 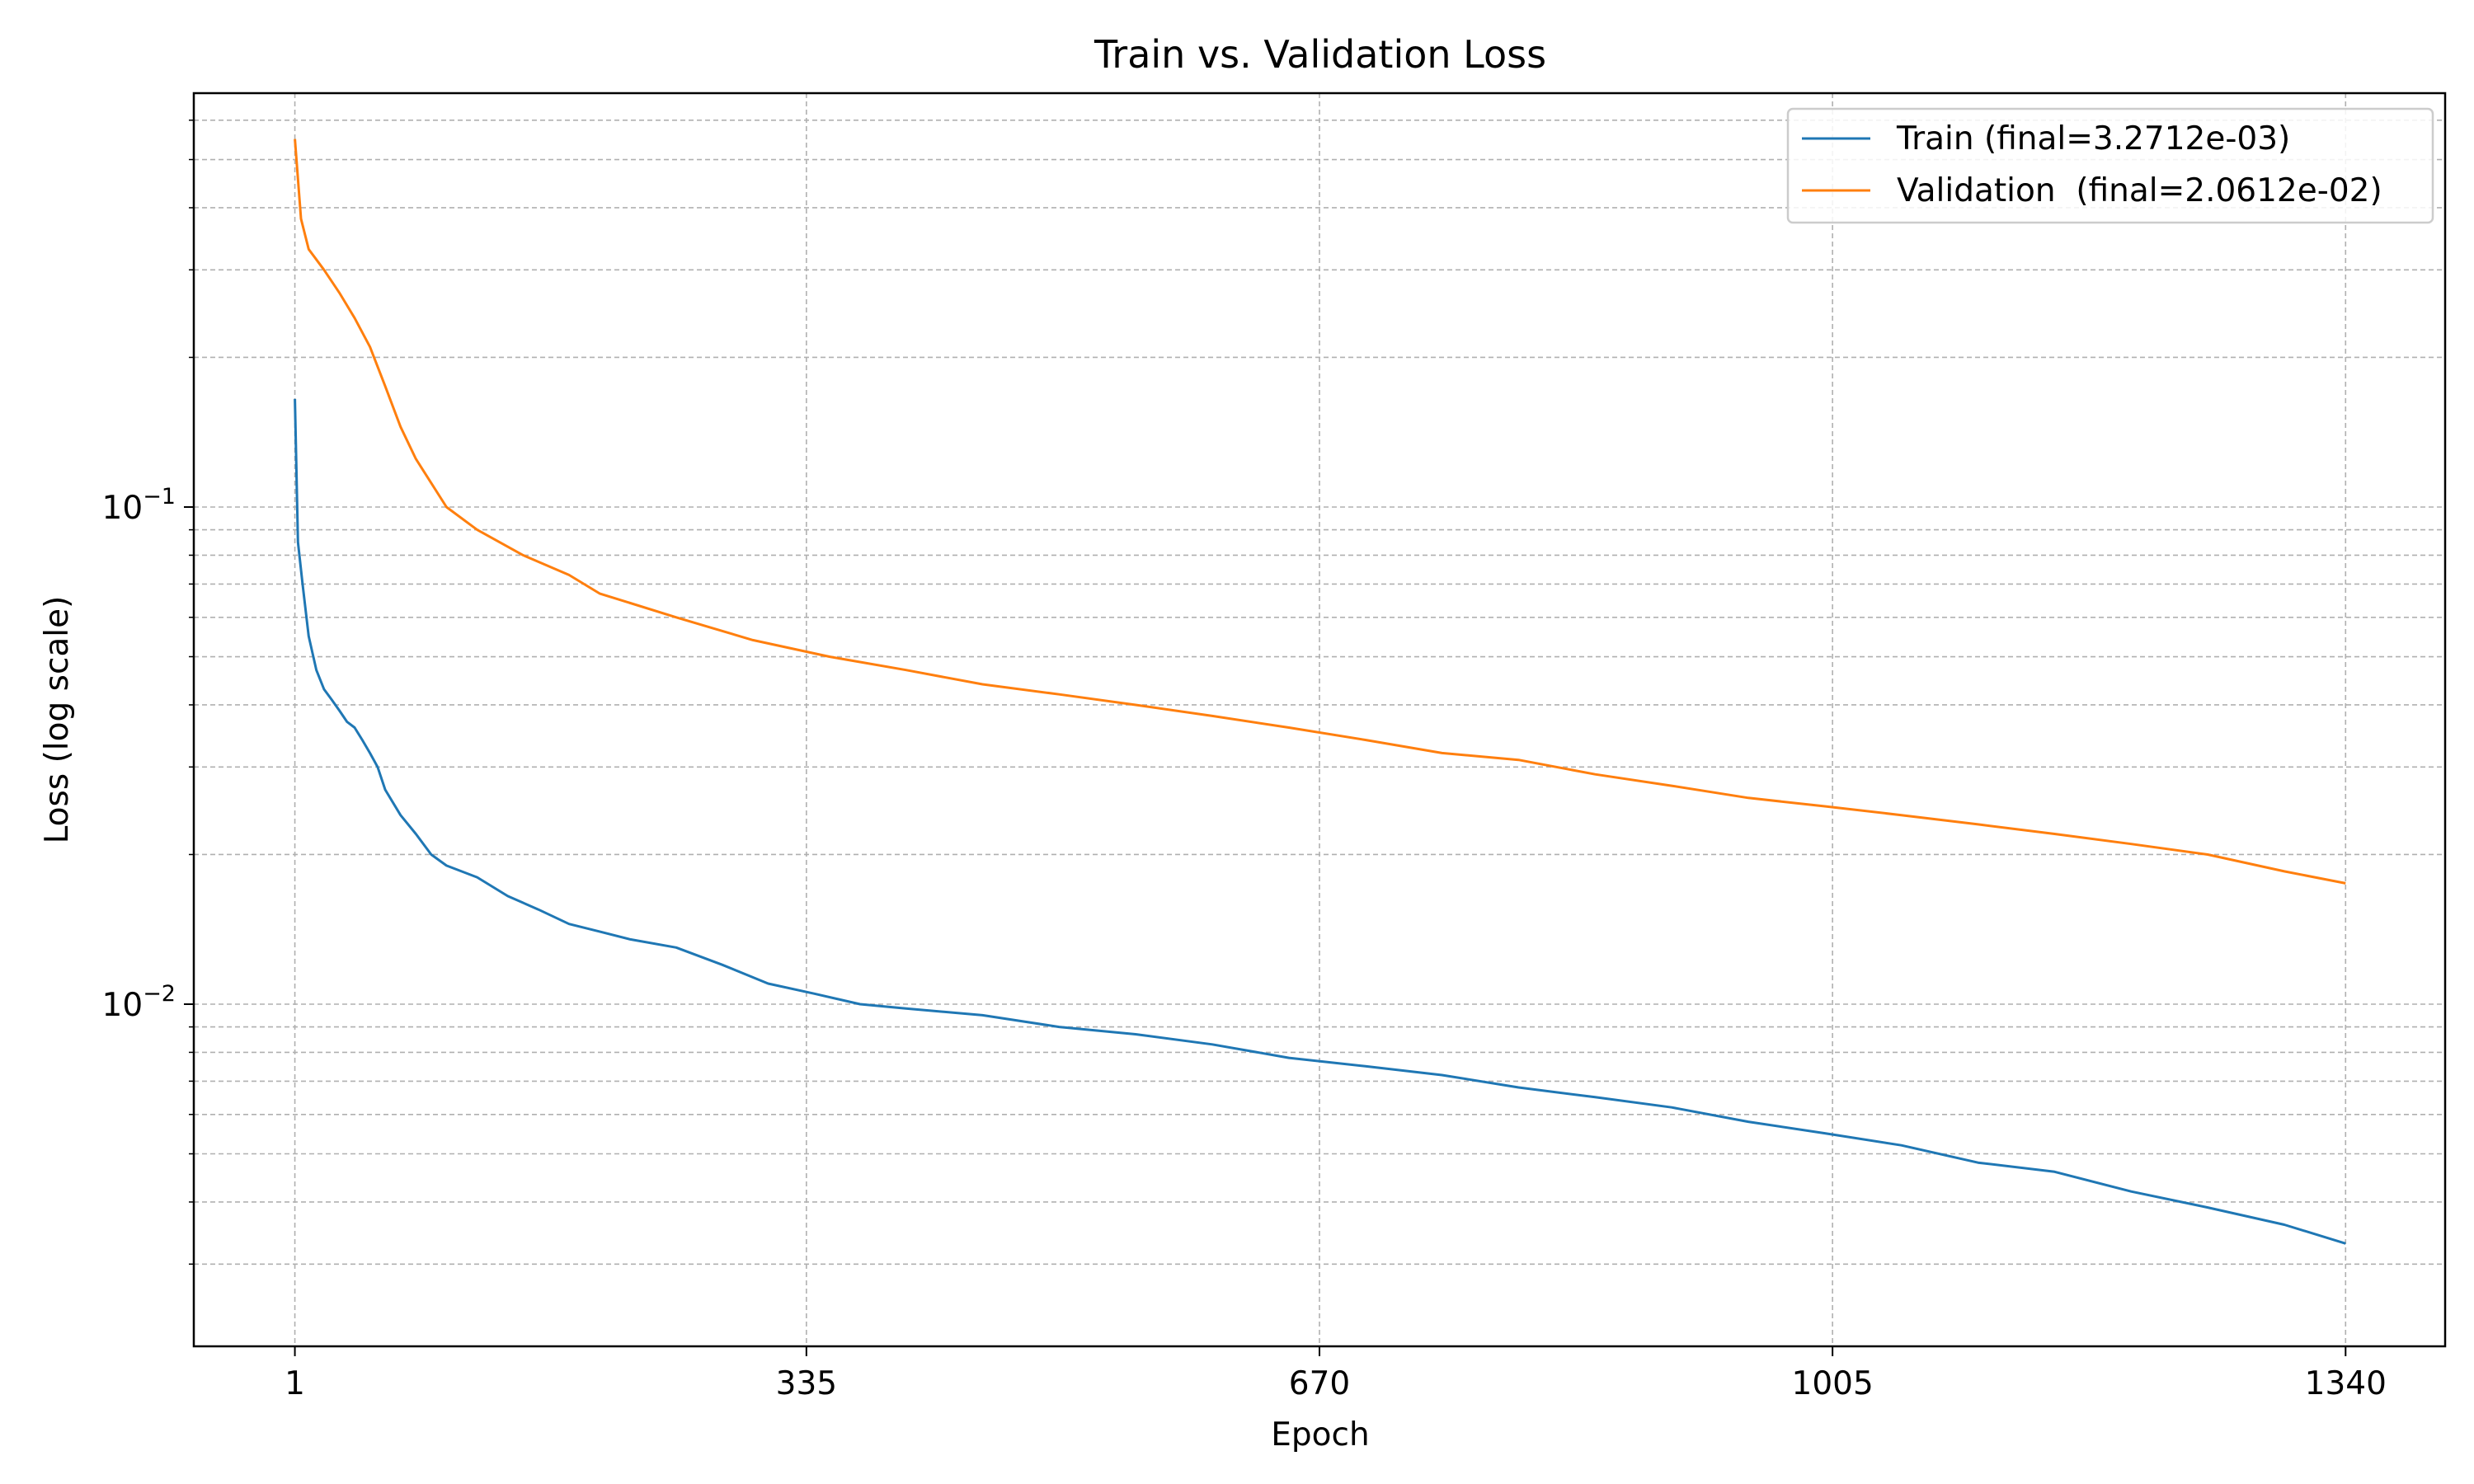 I want to click on x-tick-label: 1005, so click(x=1833, y=1383).